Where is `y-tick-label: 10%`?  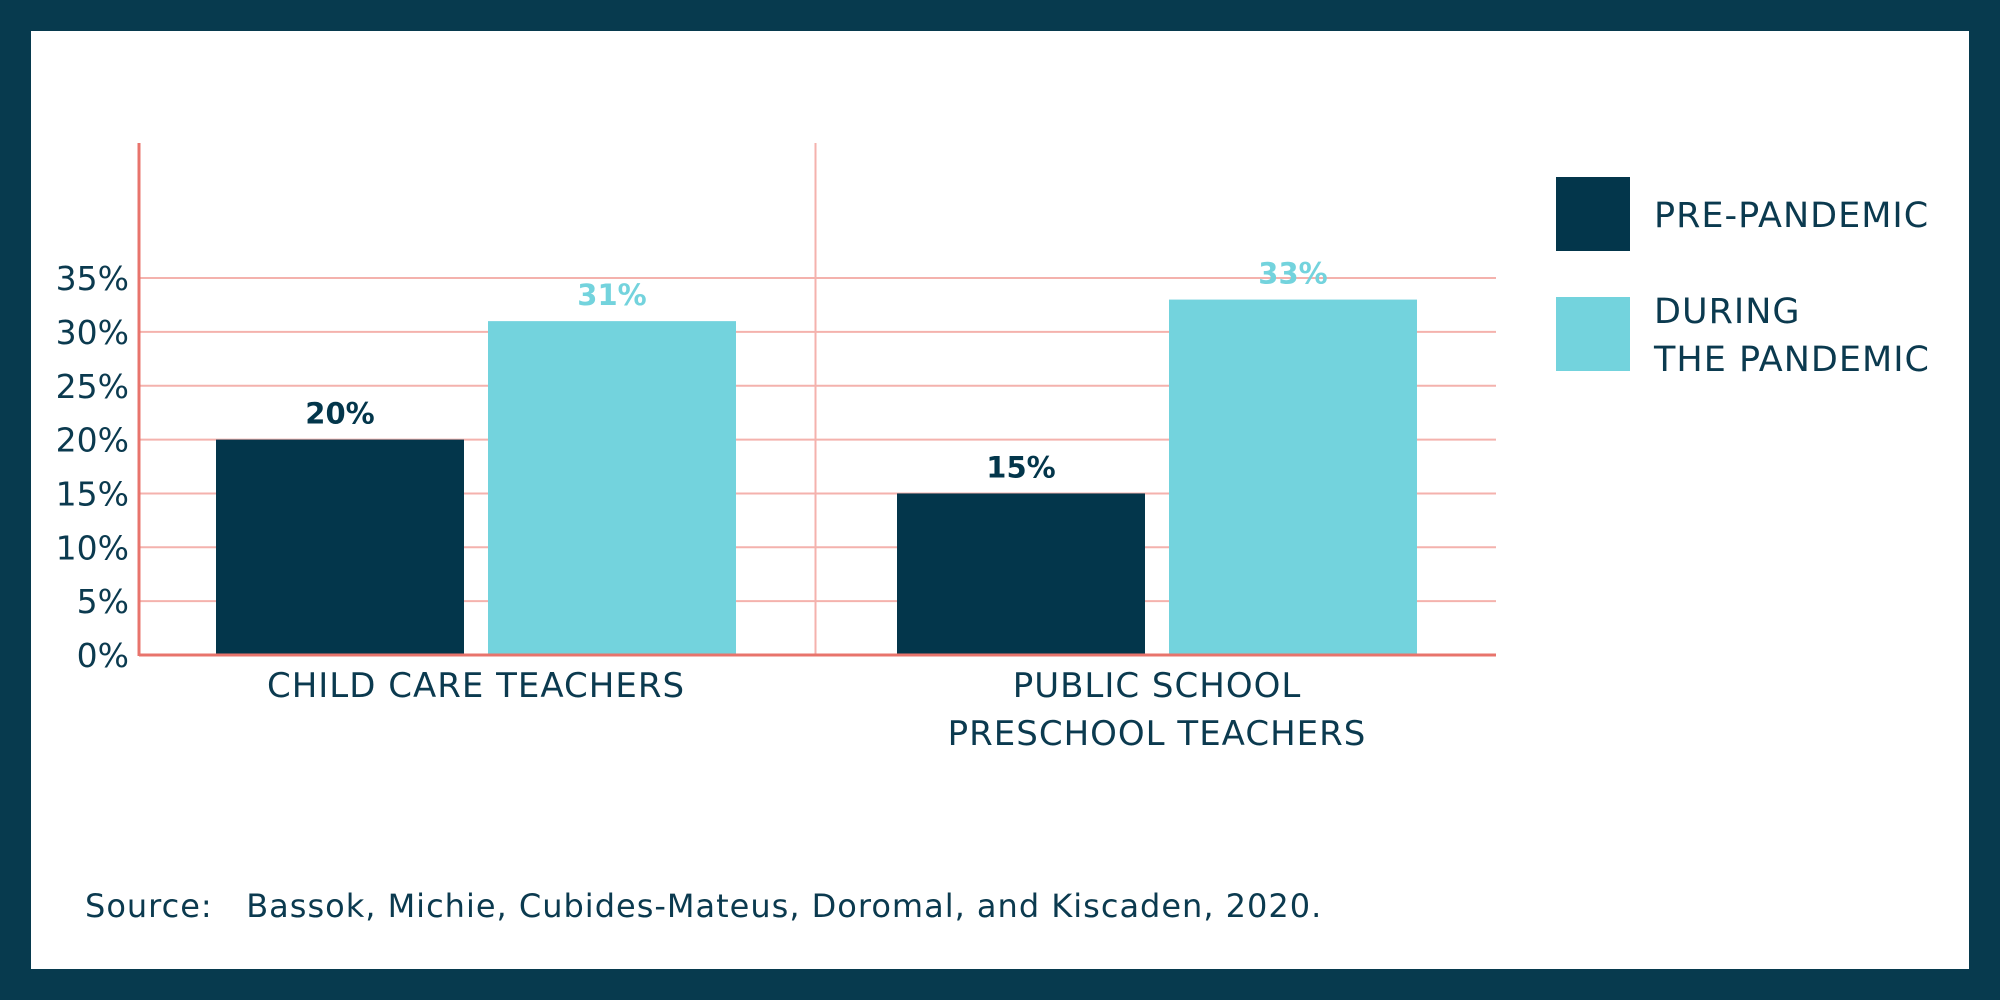 y-tick-label: 10% is located at coordinates (92, 547).